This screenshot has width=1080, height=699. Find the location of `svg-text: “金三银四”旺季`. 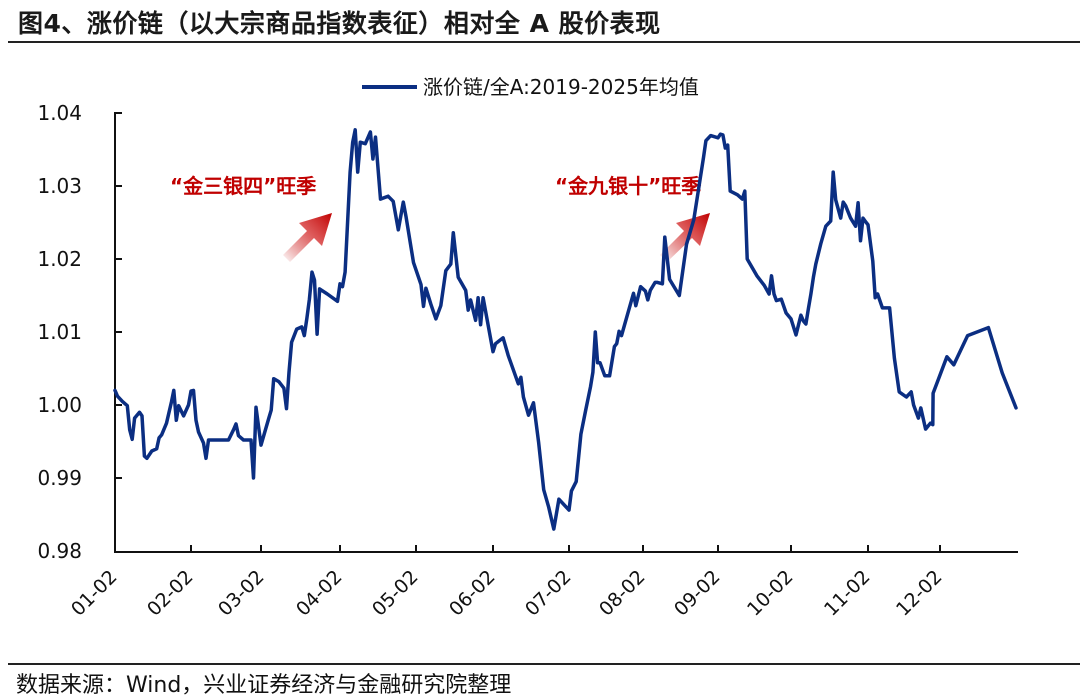

svg-text: “金三银四”旺季 is located at coordinates (243, 186).